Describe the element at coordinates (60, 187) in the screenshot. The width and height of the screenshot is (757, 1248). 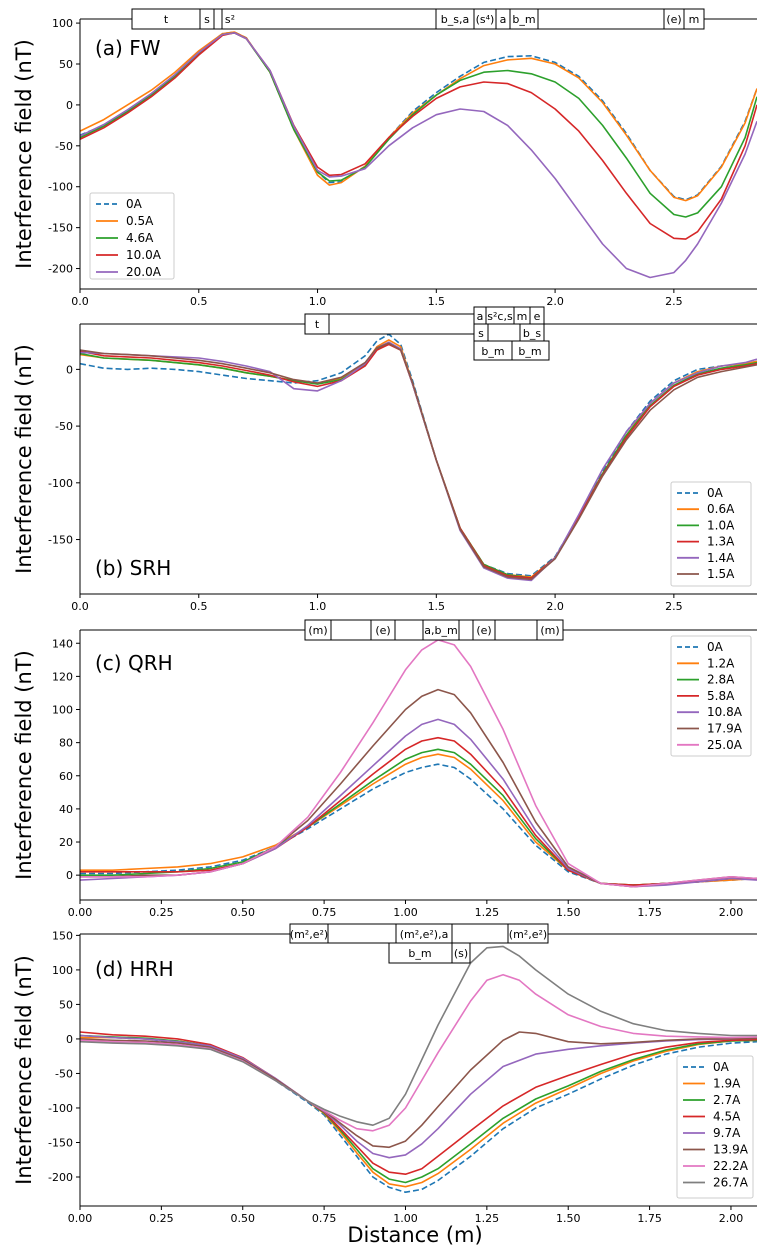
I see `y-tick-label: -100` at that location.